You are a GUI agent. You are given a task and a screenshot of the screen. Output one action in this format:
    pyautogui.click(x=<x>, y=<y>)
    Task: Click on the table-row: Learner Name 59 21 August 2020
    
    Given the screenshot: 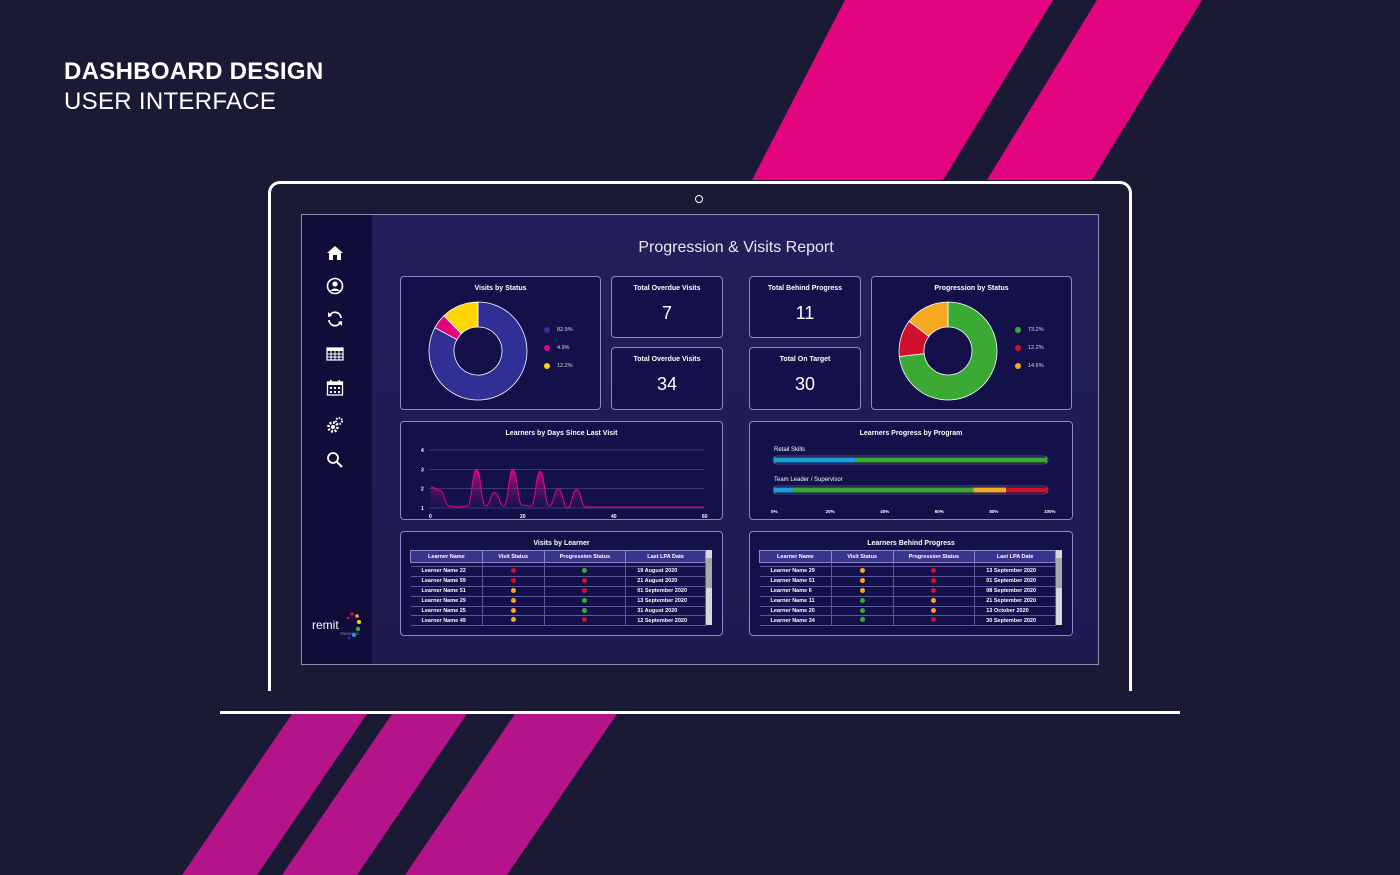 What is the action you would take?
    pyautogui.click(x=558, y=581)
    